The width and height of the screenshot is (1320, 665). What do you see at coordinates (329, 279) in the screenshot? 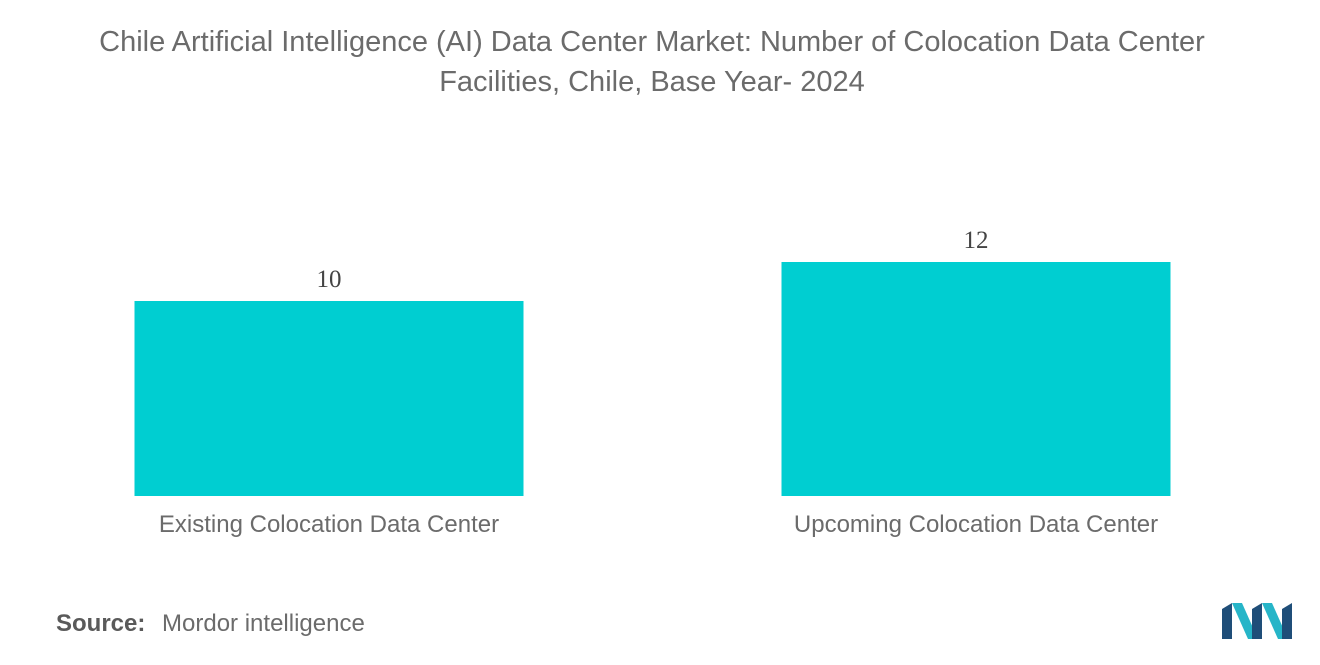
I see `data-label-1: 10` at bounding box center [329, 279].